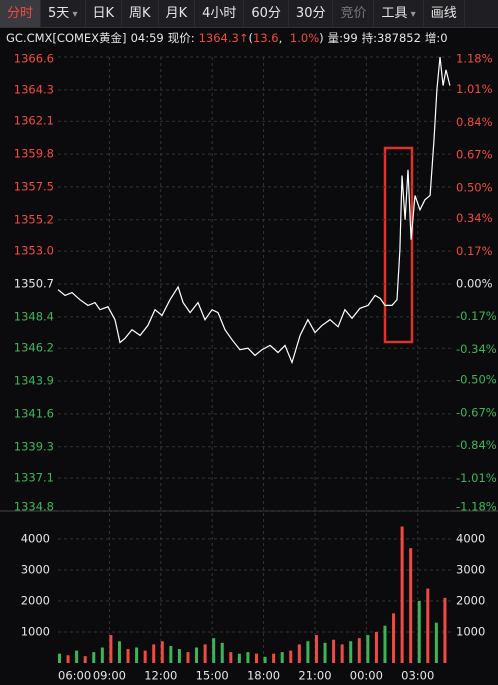 The width and height of the screenshot is (498, 685). I want to click on quote-field: 现价:, so click(181, 38).